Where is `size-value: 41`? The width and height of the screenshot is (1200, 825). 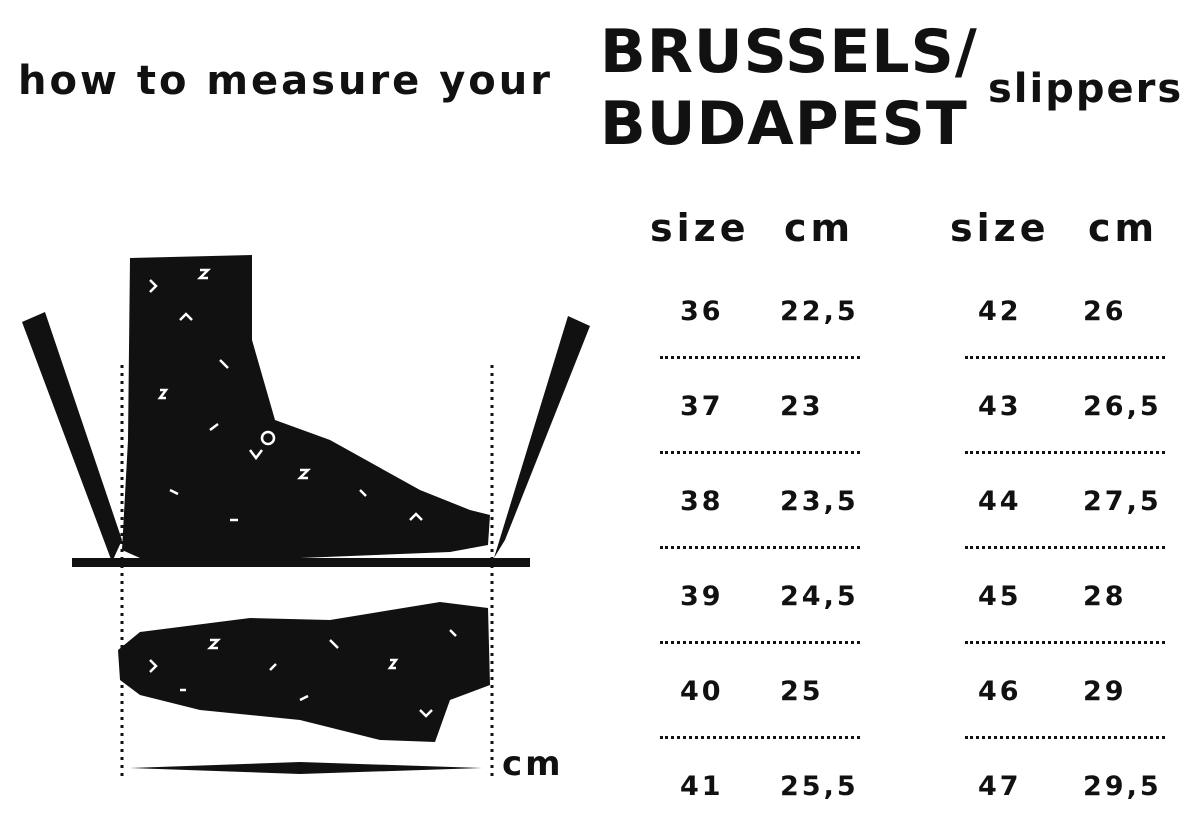
size-value: 41 is located at coordinates (702, 786).